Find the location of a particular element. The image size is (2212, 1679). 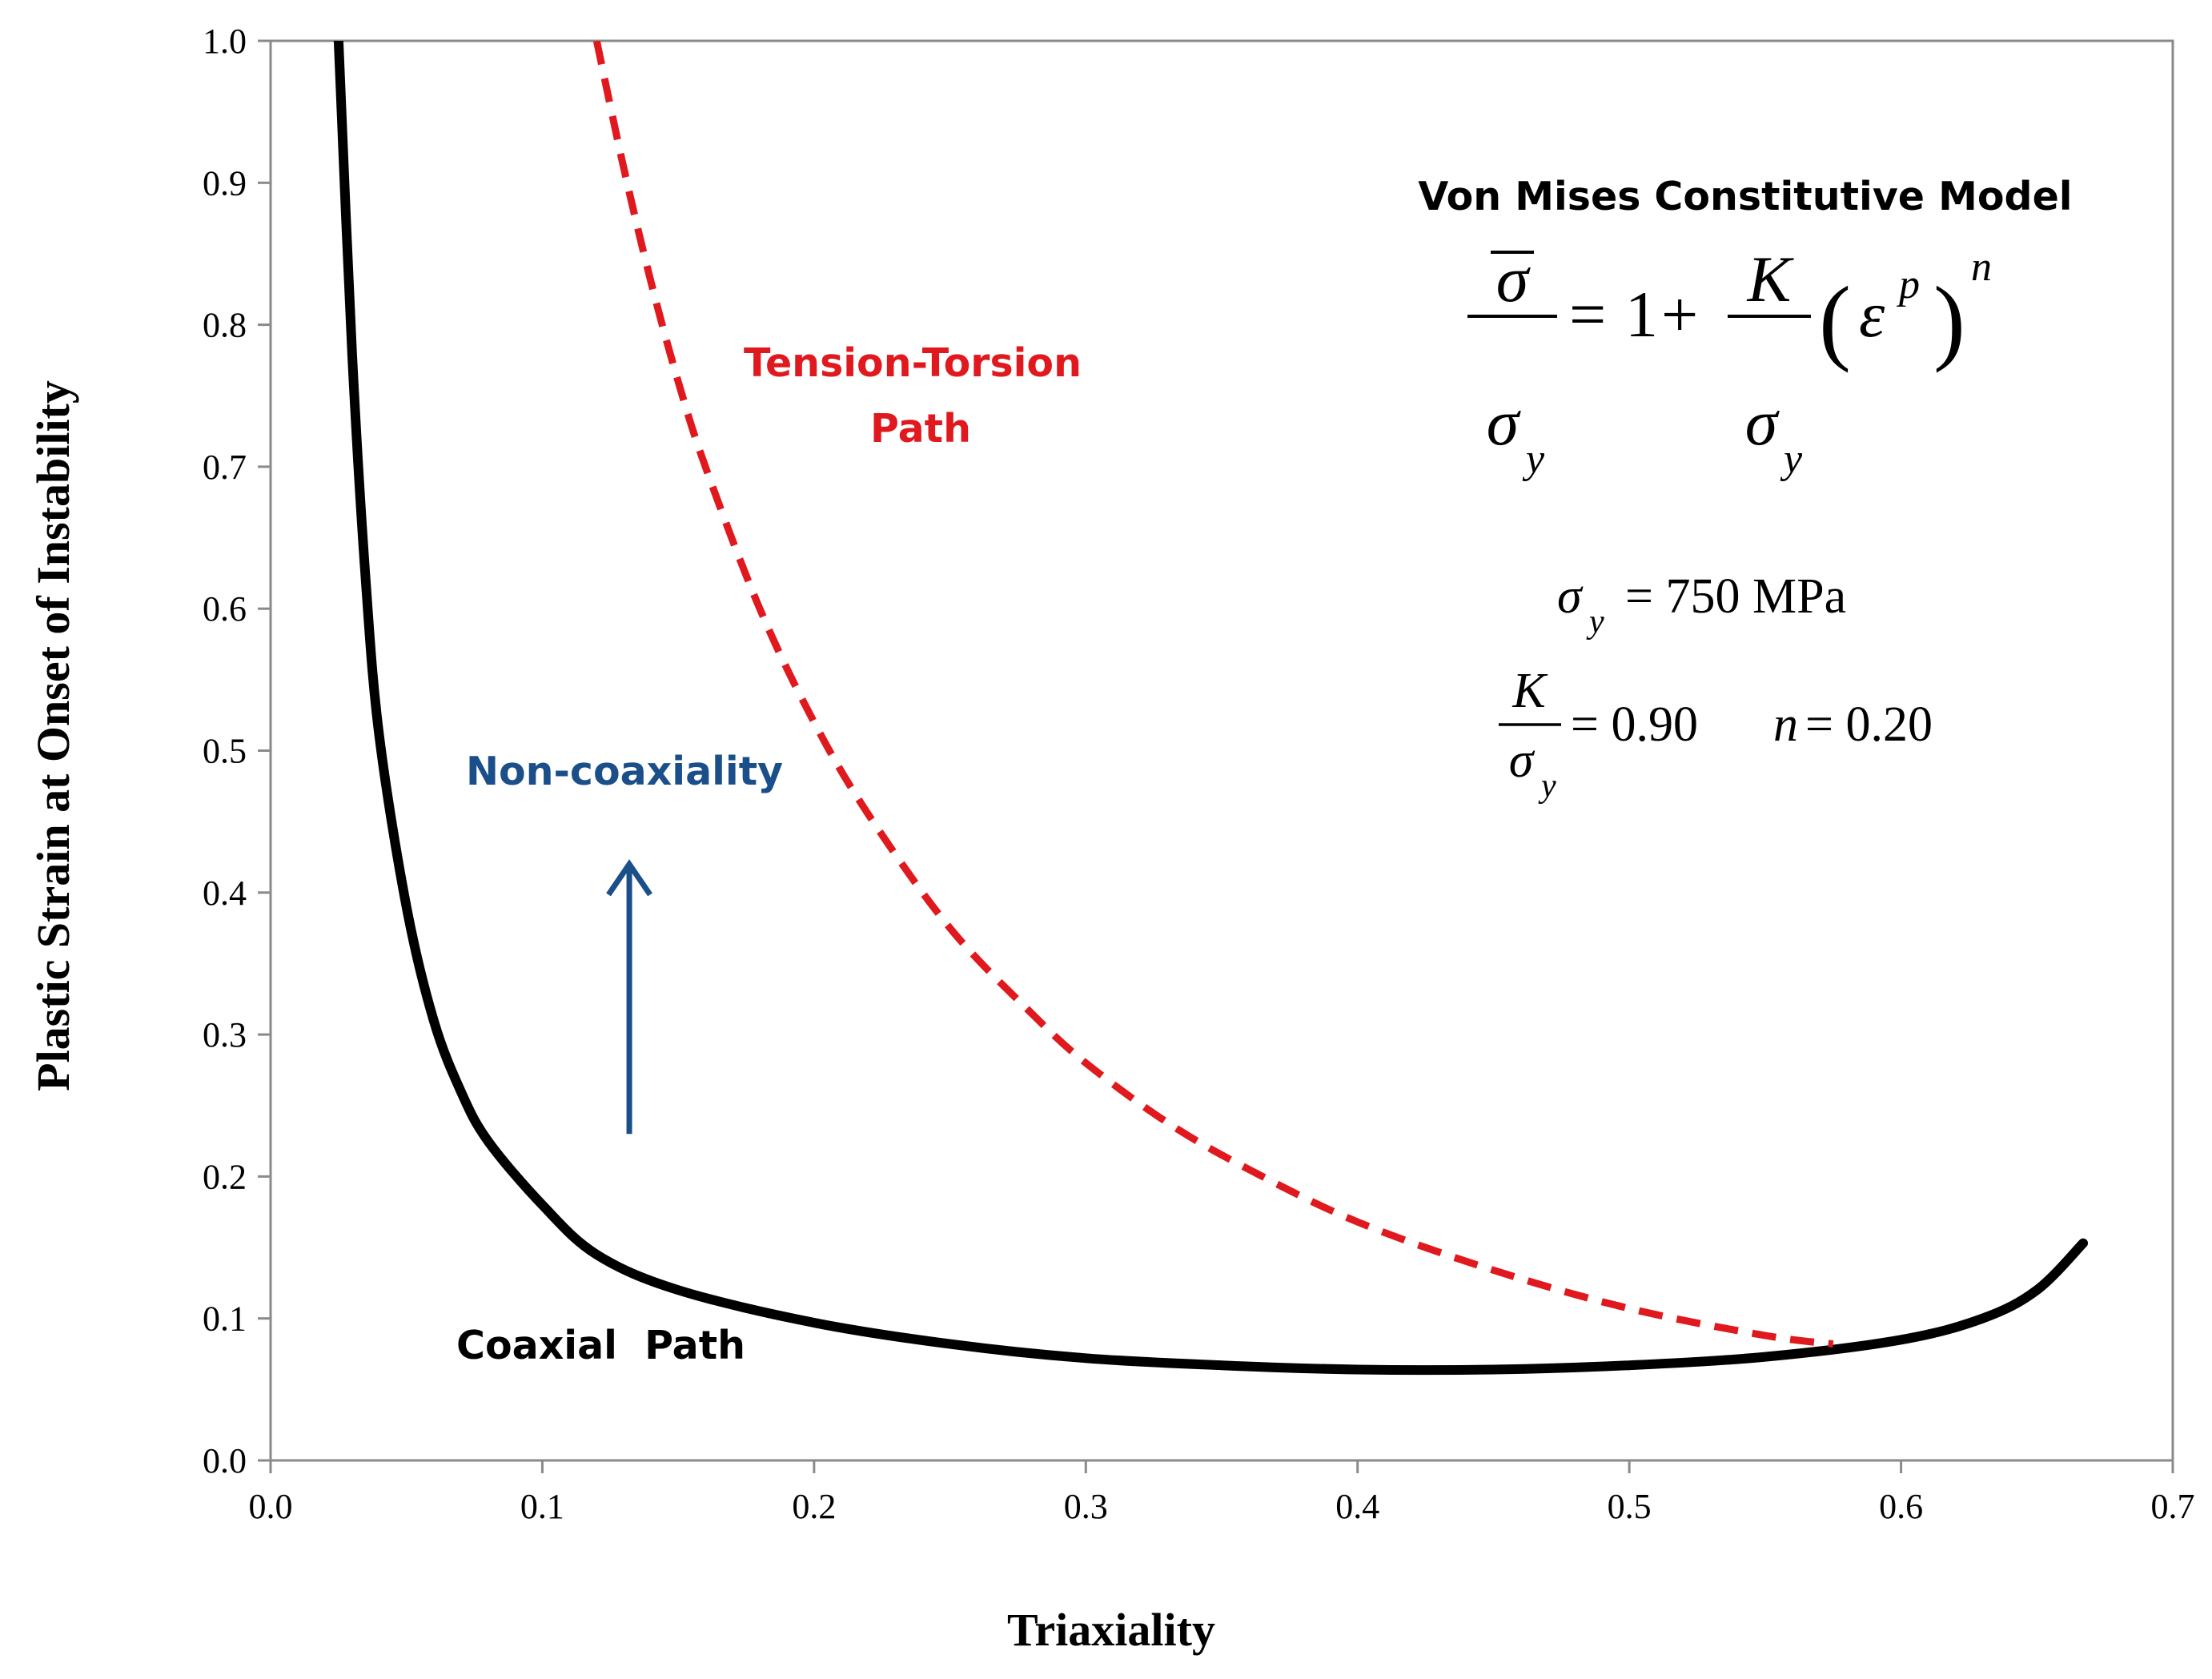

y-tick-label: 0.1 is located at coordinates (225, 1319).